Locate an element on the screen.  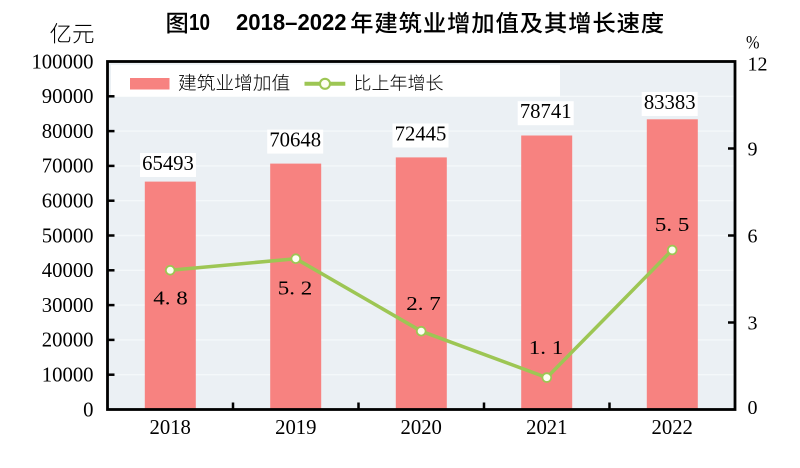
svg-text: 60000 is located at coordinates (68, 202).